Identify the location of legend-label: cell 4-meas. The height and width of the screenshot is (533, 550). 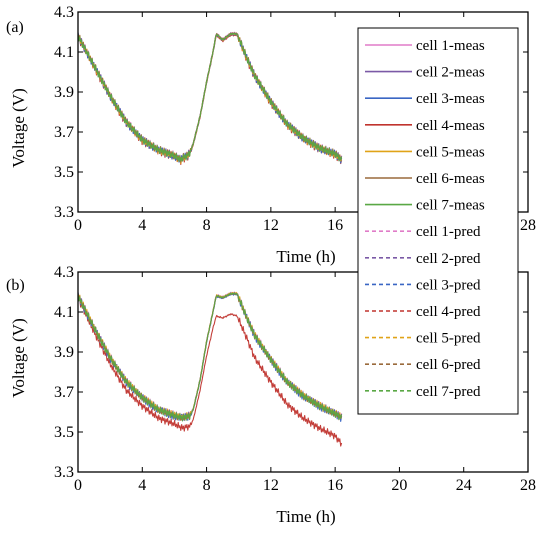
(450, 126).